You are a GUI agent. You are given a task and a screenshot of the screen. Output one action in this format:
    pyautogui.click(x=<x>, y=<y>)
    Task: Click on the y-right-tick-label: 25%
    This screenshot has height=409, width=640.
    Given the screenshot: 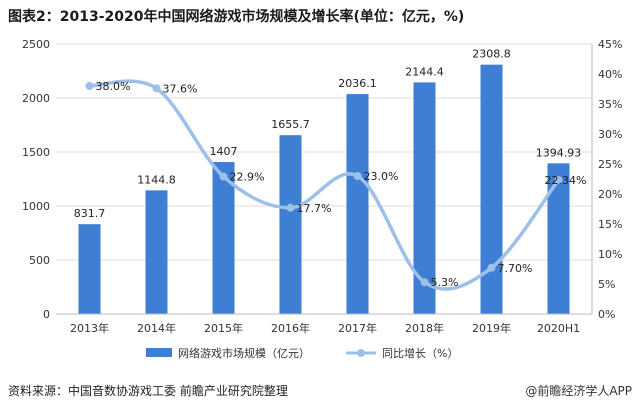 What is the action you would take?
    pyautogui.click(x=610, y=164)
    